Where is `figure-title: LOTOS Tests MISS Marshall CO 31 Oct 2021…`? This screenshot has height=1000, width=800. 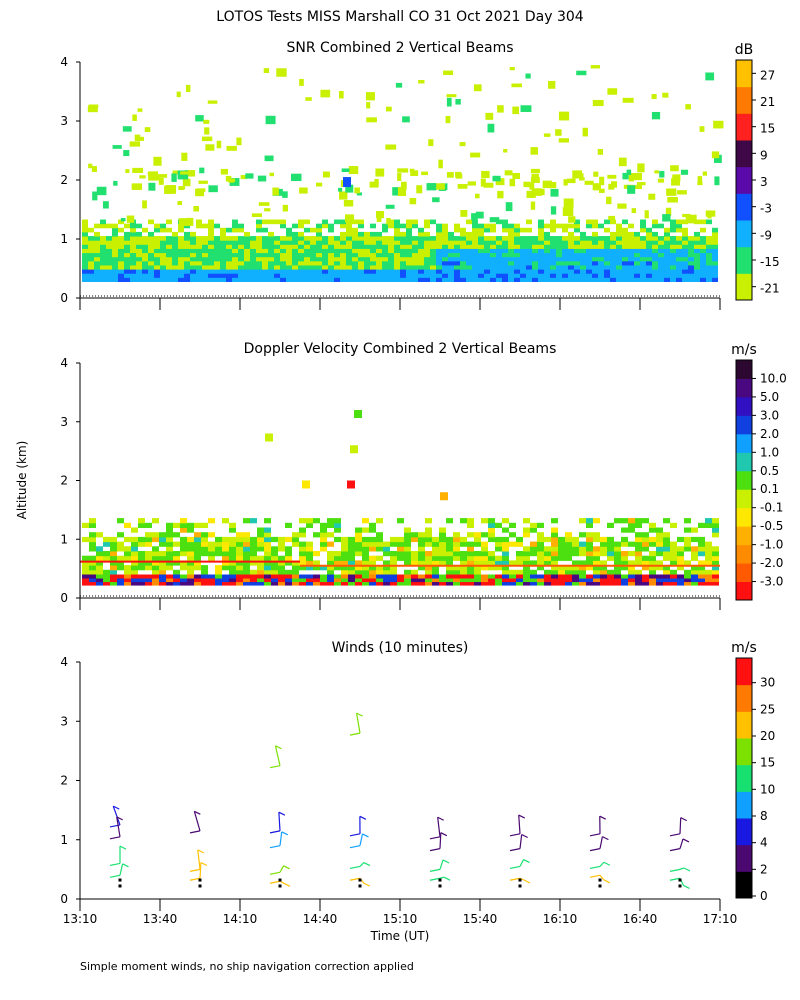
figure-title: LOTOS Tests MISS Marshall CO 31 Oct 2021… is located at coordinates (400, 17).